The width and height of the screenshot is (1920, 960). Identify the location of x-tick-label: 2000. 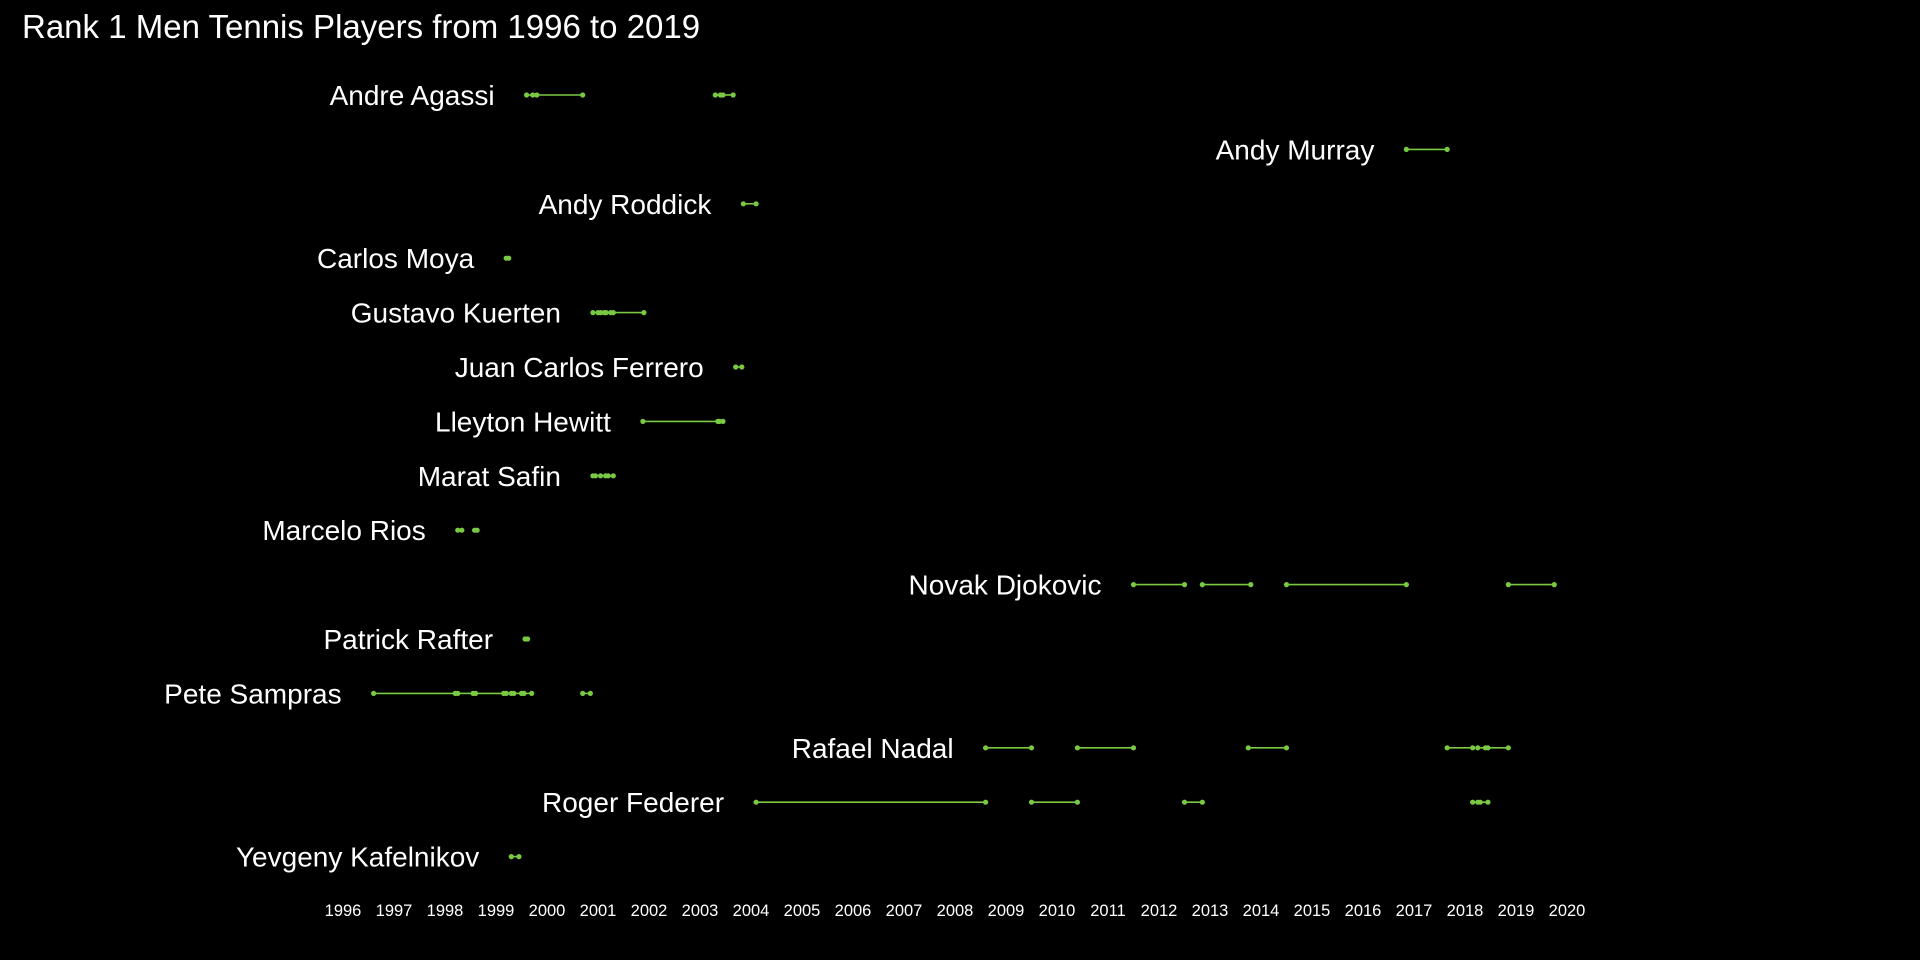
(547, 911).